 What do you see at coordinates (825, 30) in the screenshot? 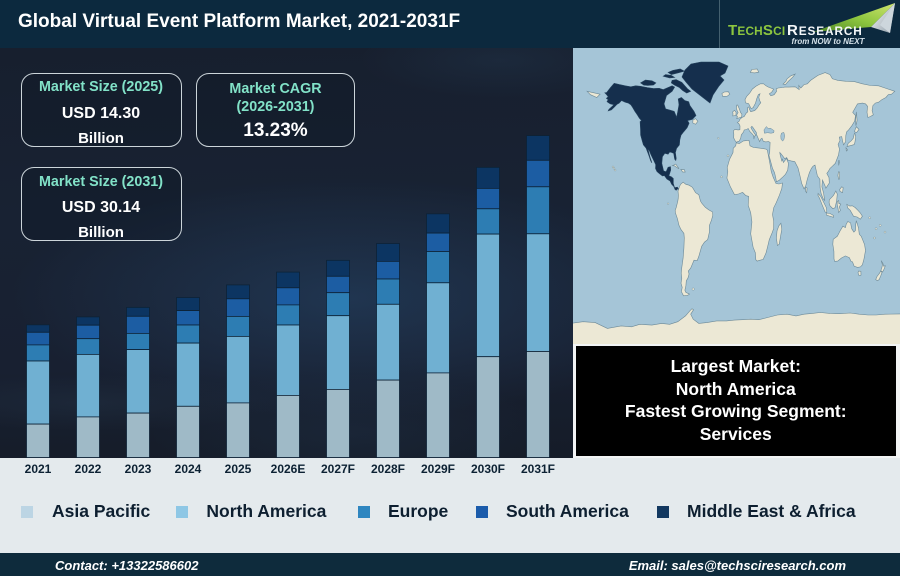
I see `svg-text: RESEARCH` at bounding box center [825, 30].